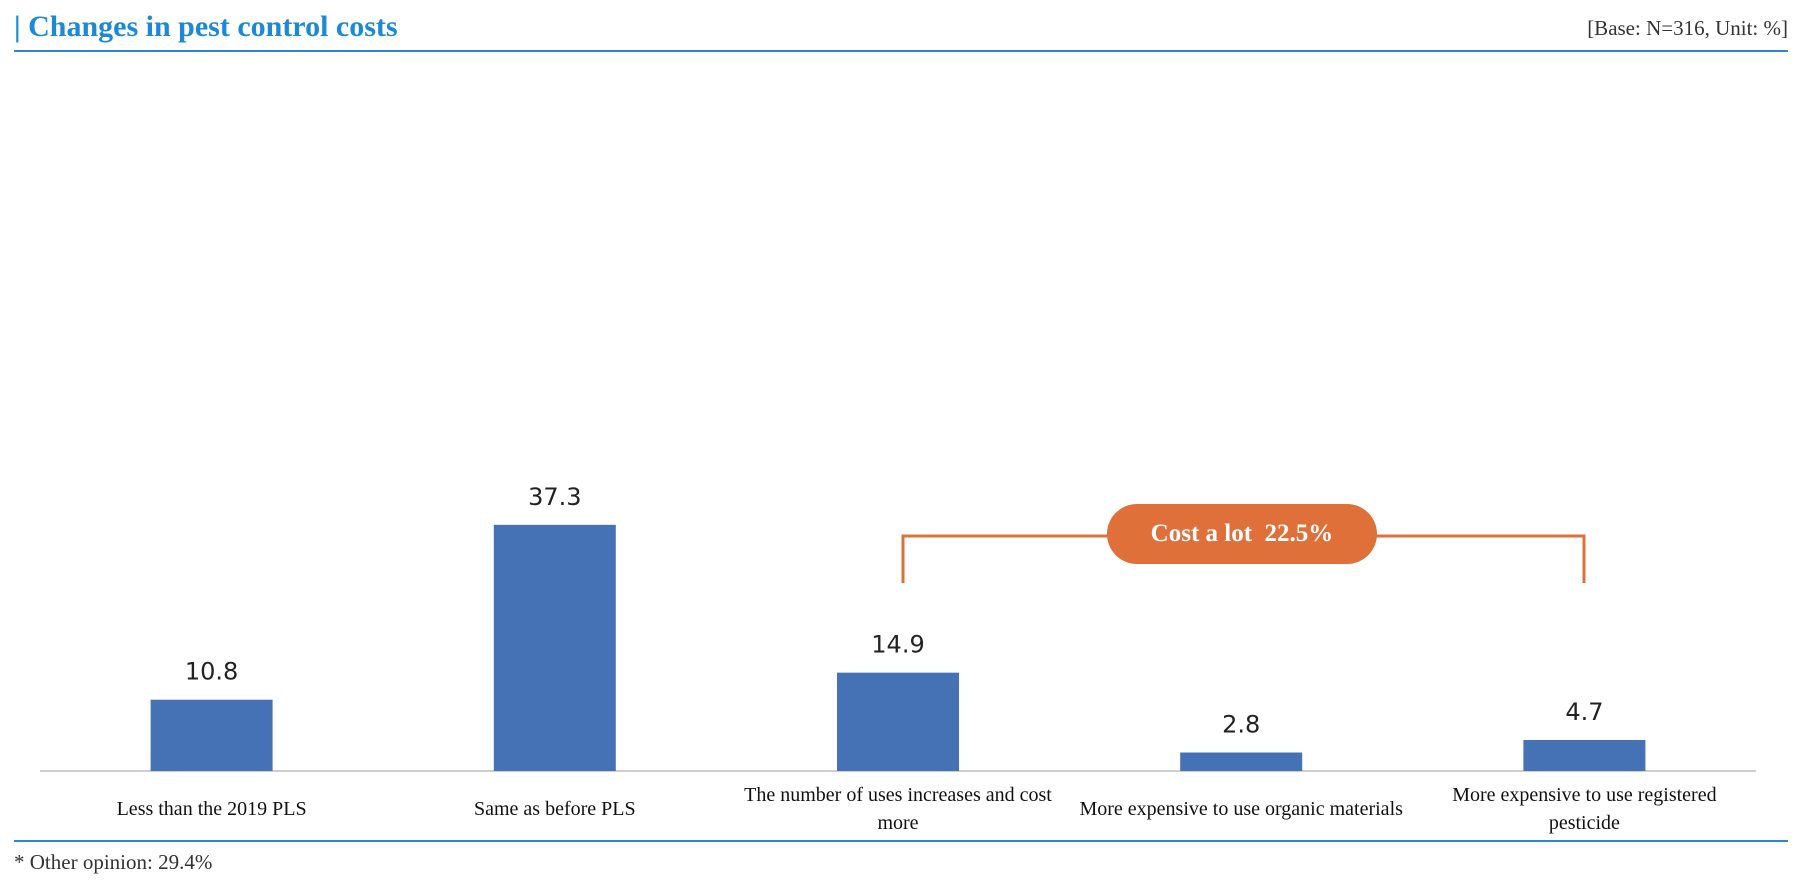 Image resolution: width=1806 pixels, height=889 pixels. What do you see at coordinates (1241, 809) in the screenshot?
I see `category-label-4: More expensive to use organic materials` at bounding box center [1241, 809].